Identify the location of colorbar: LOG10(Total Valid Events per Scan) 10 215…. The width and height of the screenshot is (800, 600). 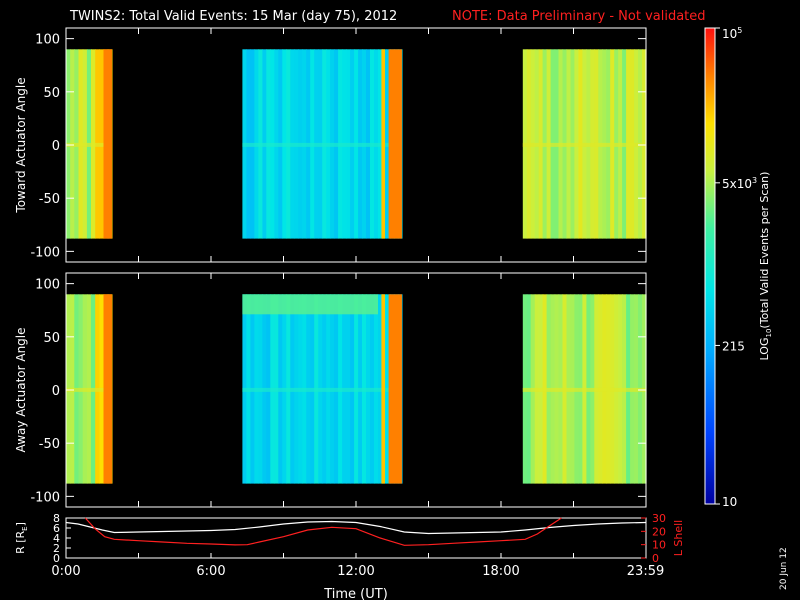
(738, 267).